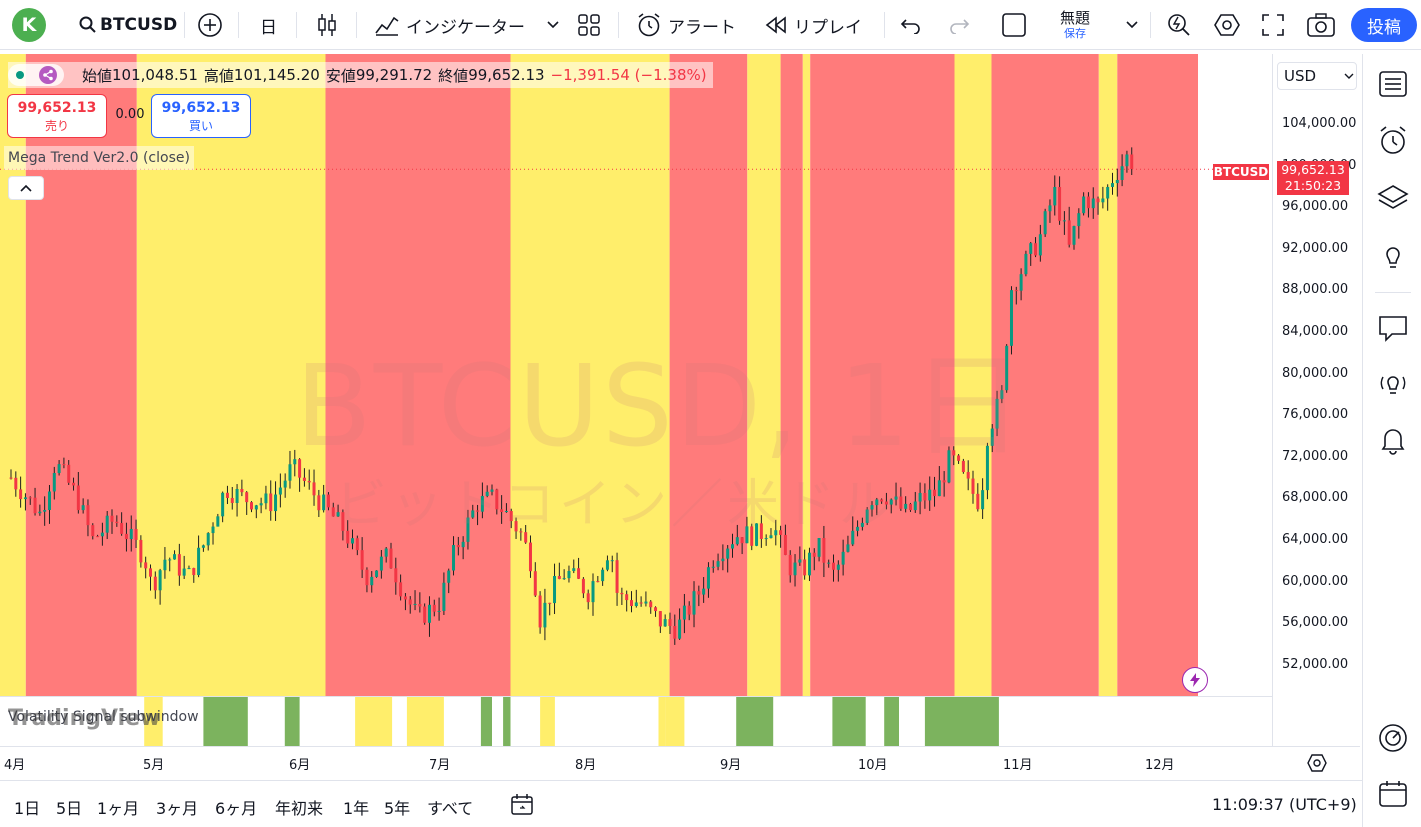  I want to click on alarm-clock-icon, so click(1393, 140).